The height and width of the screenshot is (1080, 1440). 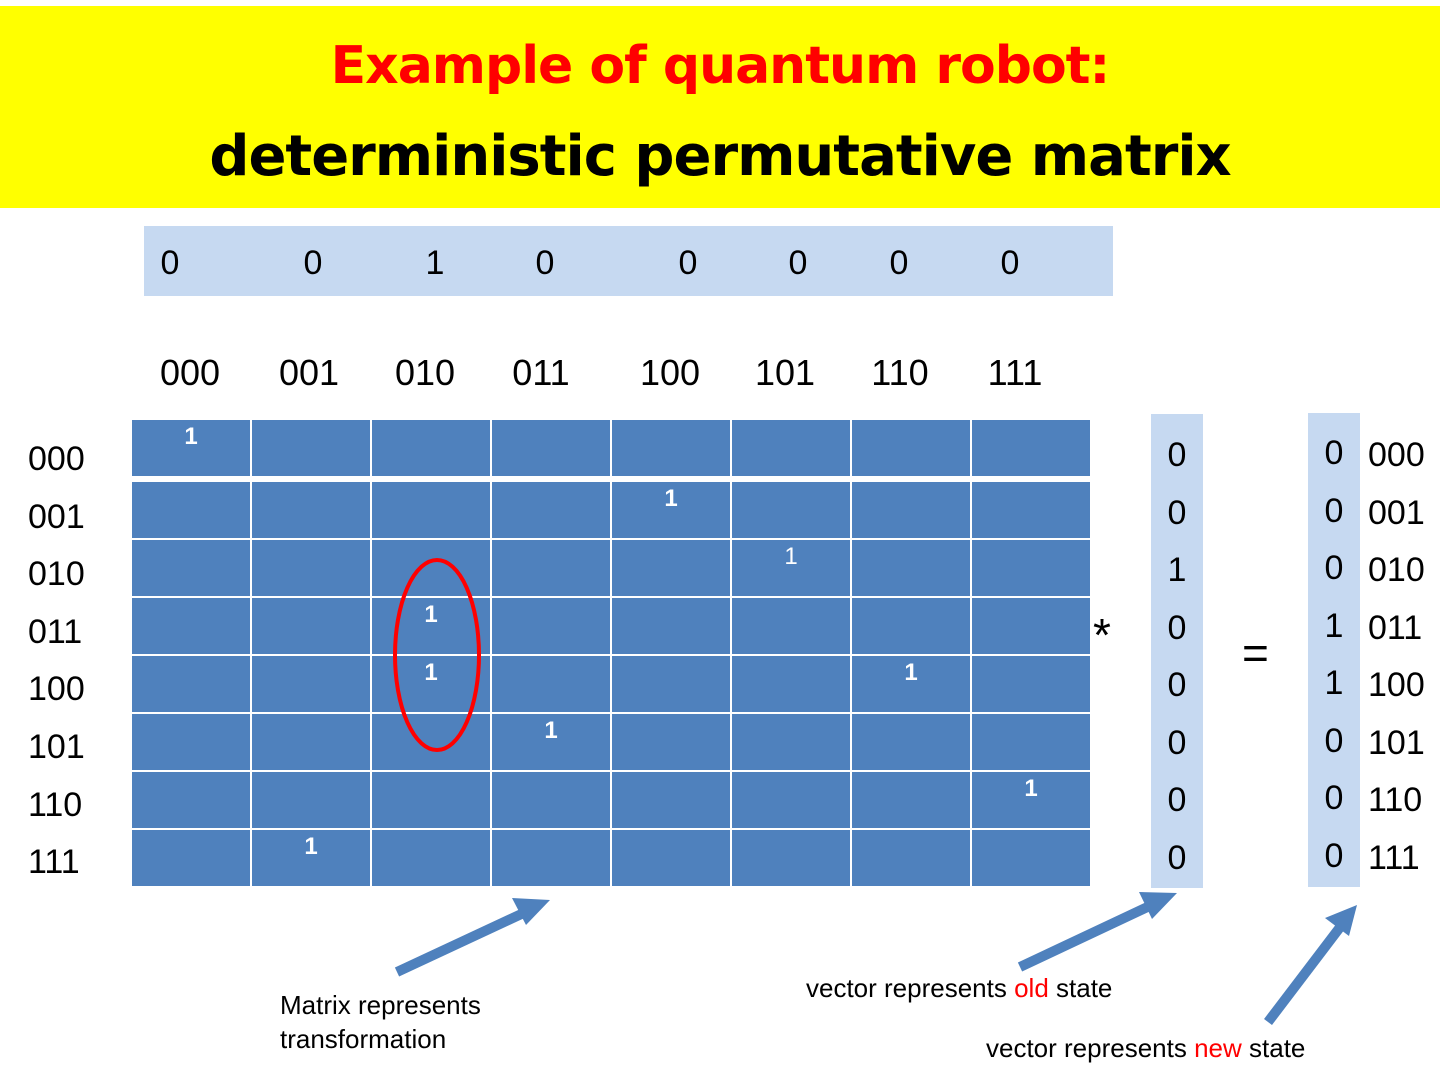 I want to click on row-label: 000, so click(x=56, y=459).